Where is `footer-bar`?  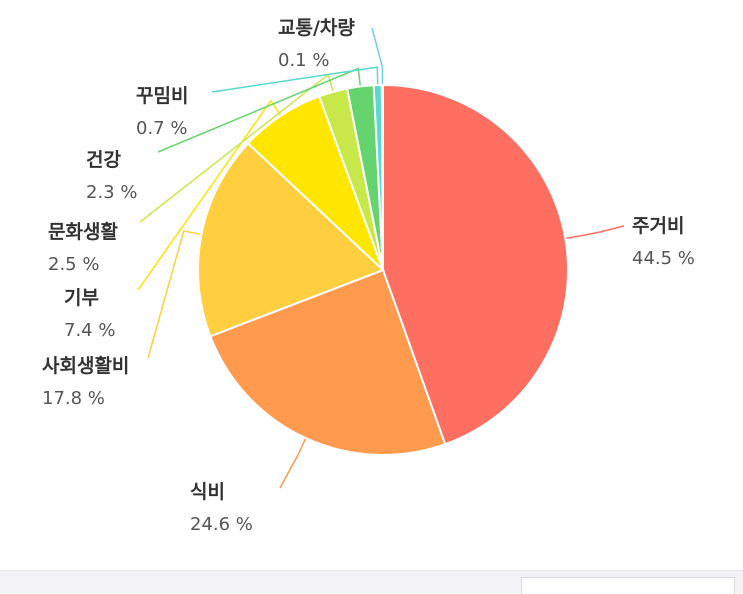 footer-bar is located at coordinates (371, 582).